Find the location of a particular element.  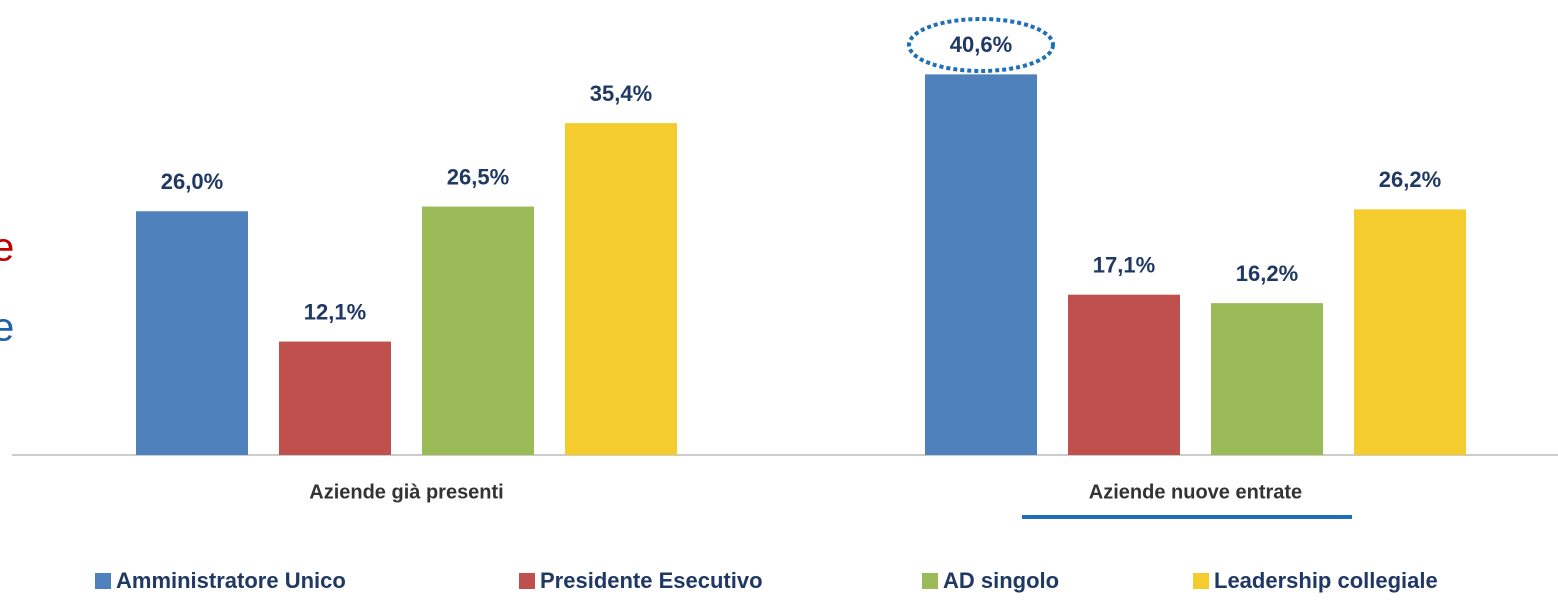

x-tick-label: Aziende nuove entrate is located at coordinates (1195, 492).